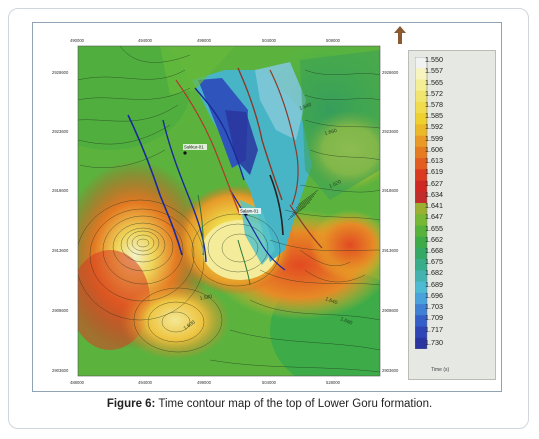 This screenshot has width=539, height=439. What do you see at coordinates (194, 147) in the screenshot?
I see `well-label: Sukkur-01` at bounding box center [194, 147].